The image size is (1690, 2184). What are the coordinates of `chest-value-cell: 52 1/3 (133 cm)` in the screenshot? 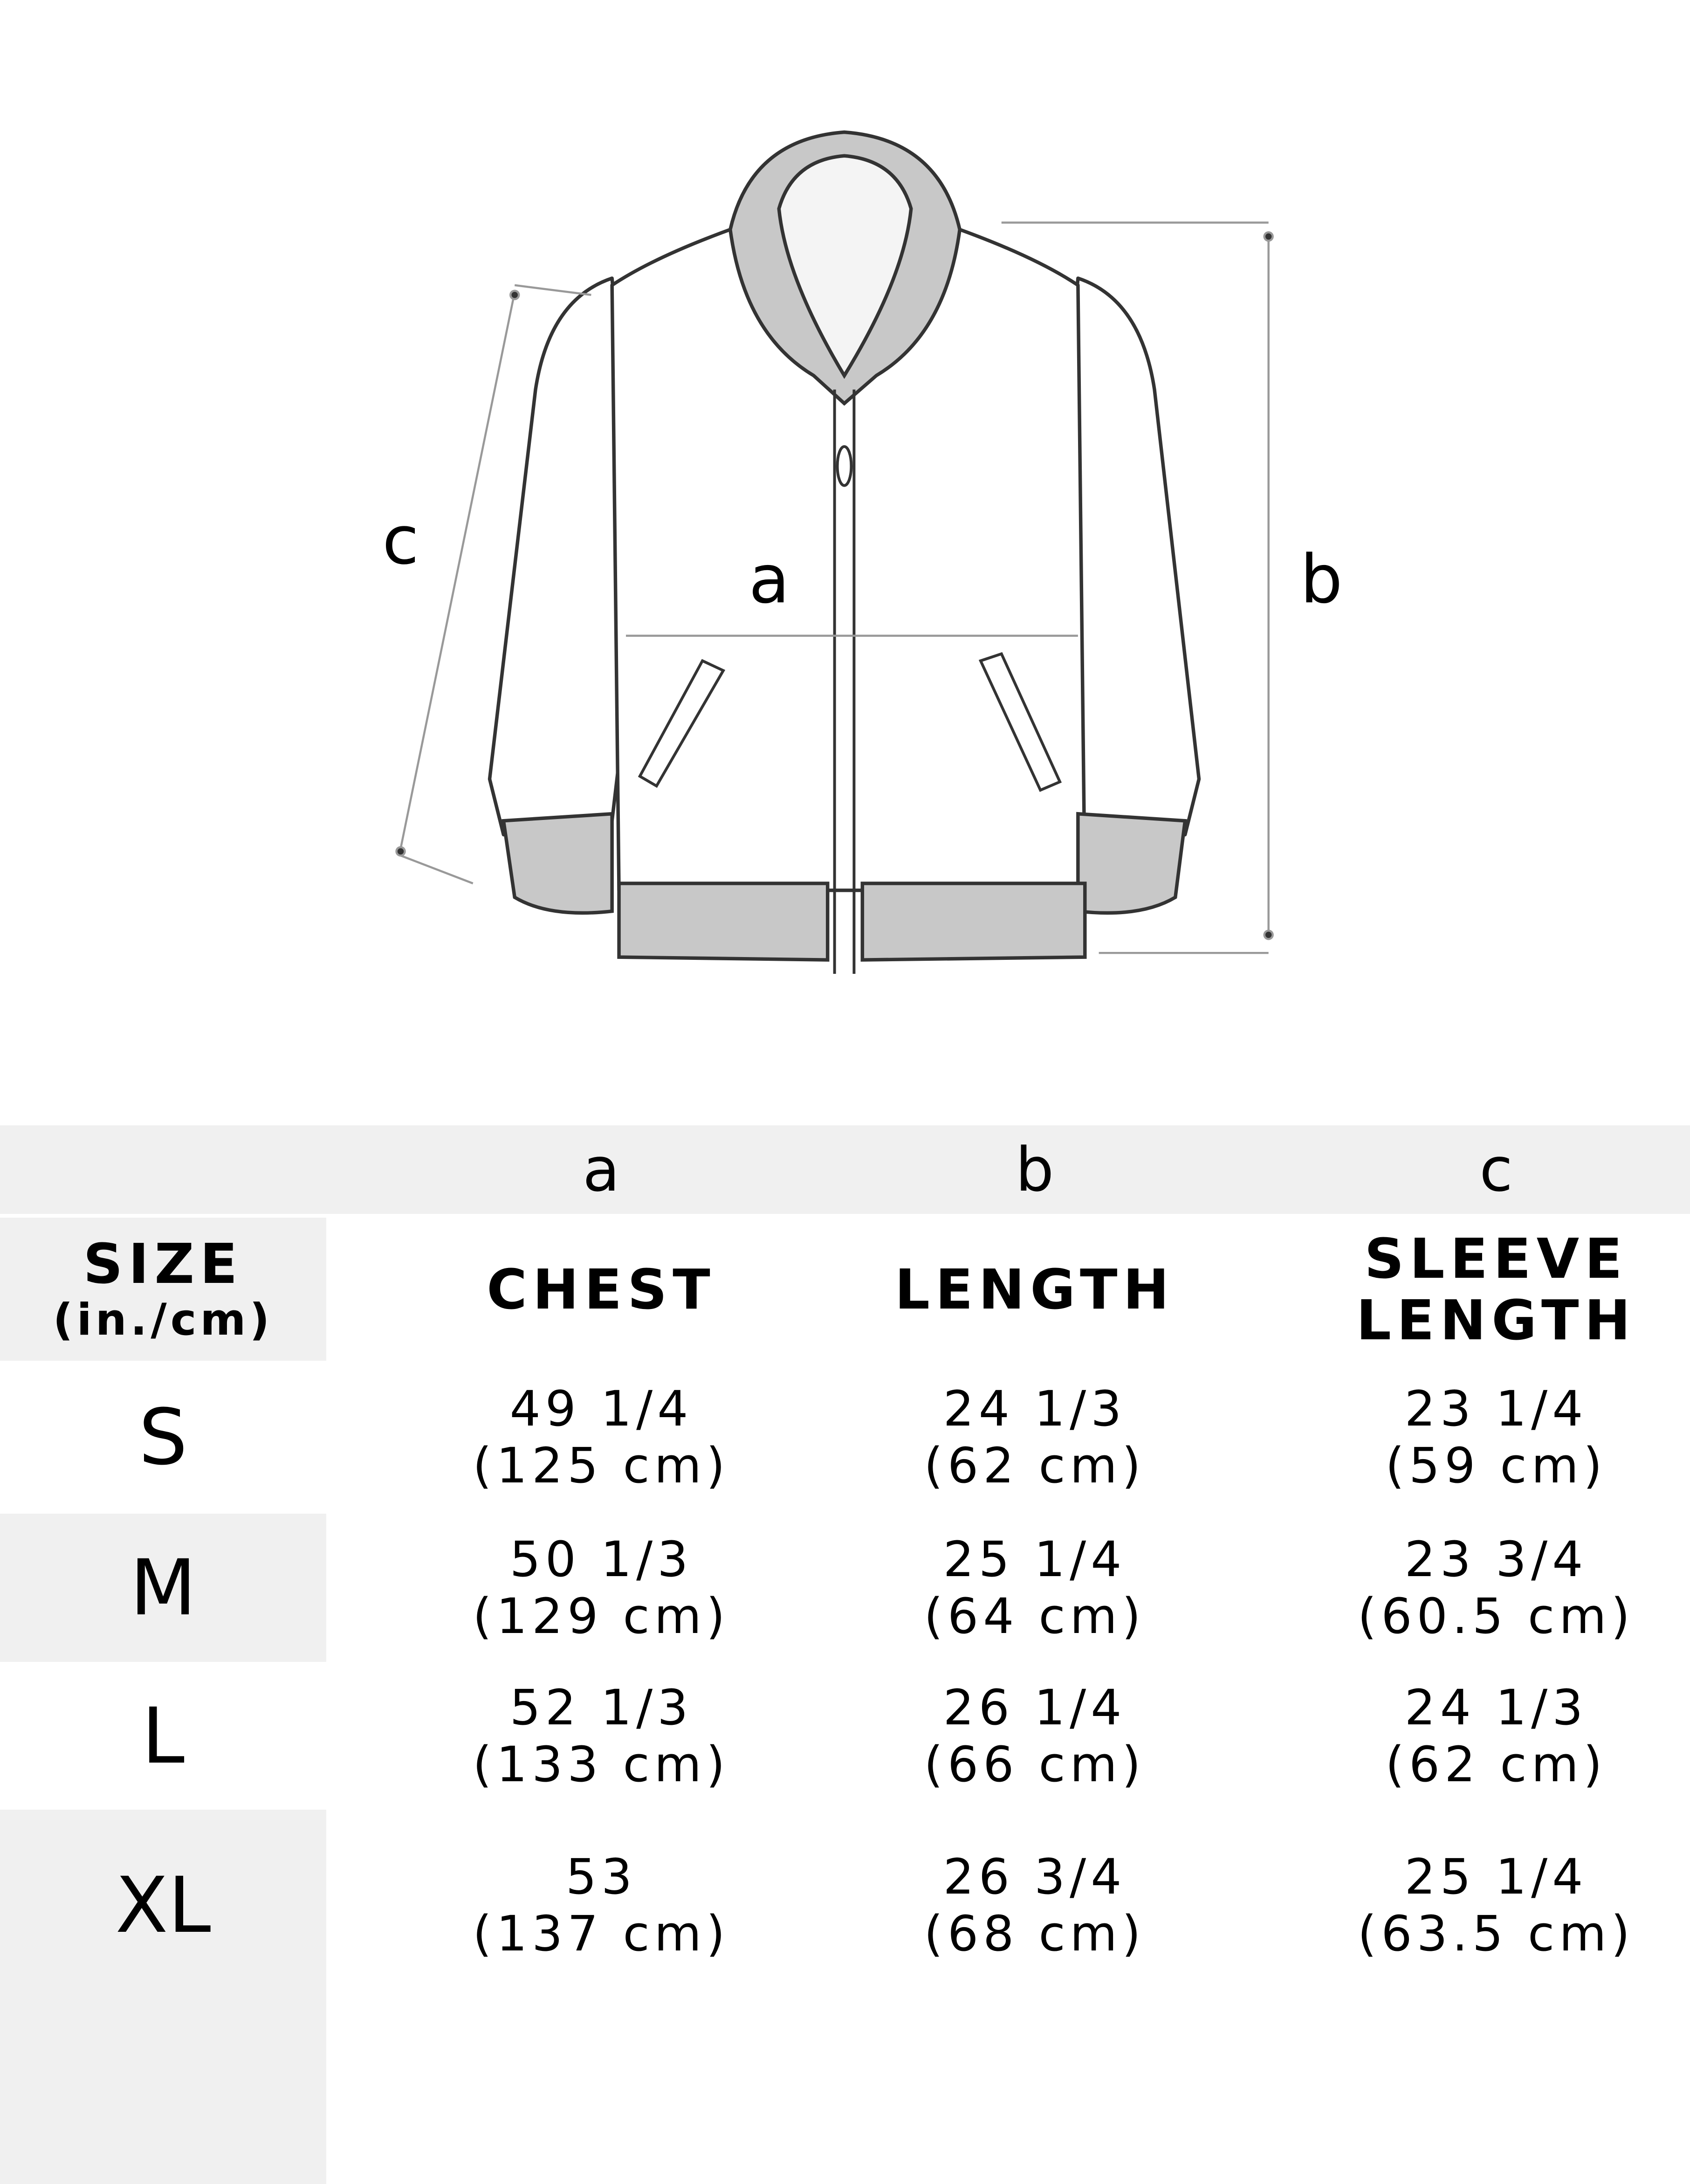 It's located at (602, 1736).